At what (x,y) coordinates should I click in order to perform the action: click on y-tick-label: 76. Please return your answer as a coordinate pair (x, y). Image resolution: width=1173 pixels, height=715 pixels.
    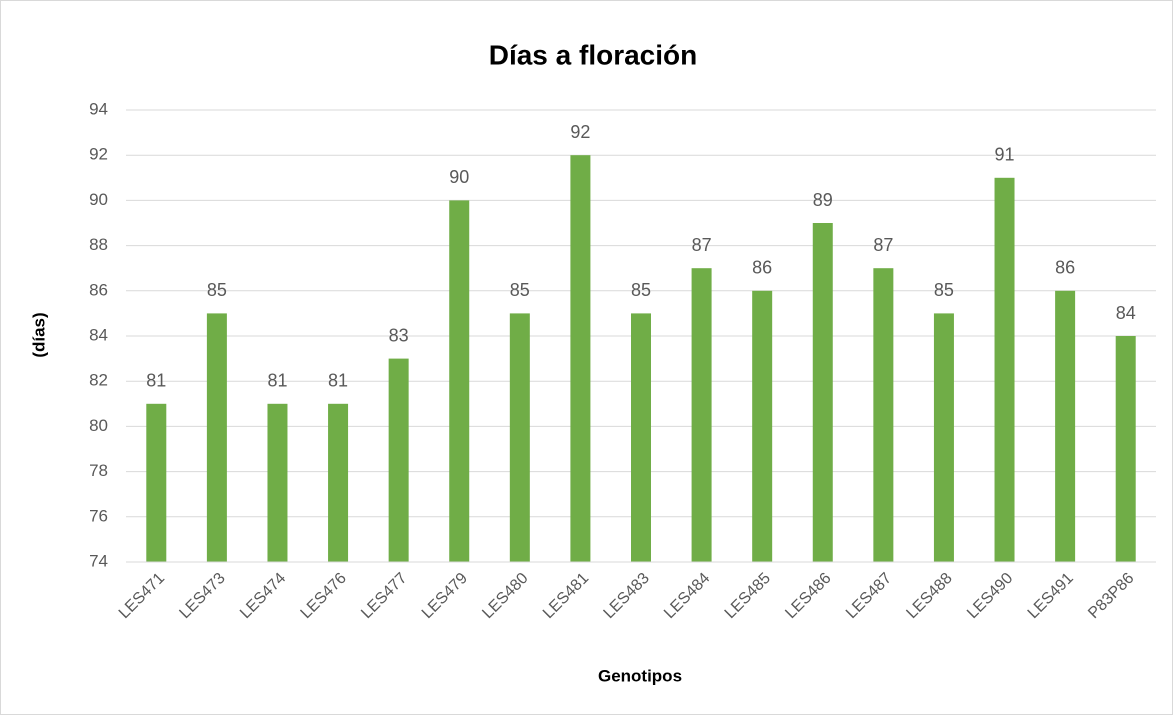
    Looking at the image, I should click on (98, 515).